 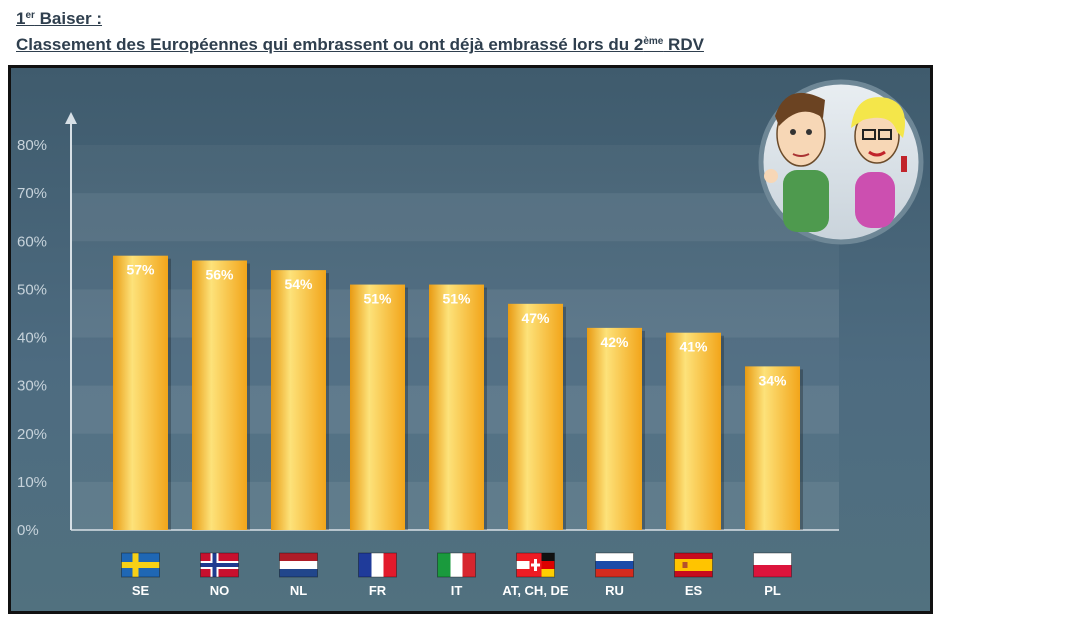 What do you see at coordinates (694, 590) in the screenshot?
I see `x-category-label: ES` at bounding box center [694, 590].